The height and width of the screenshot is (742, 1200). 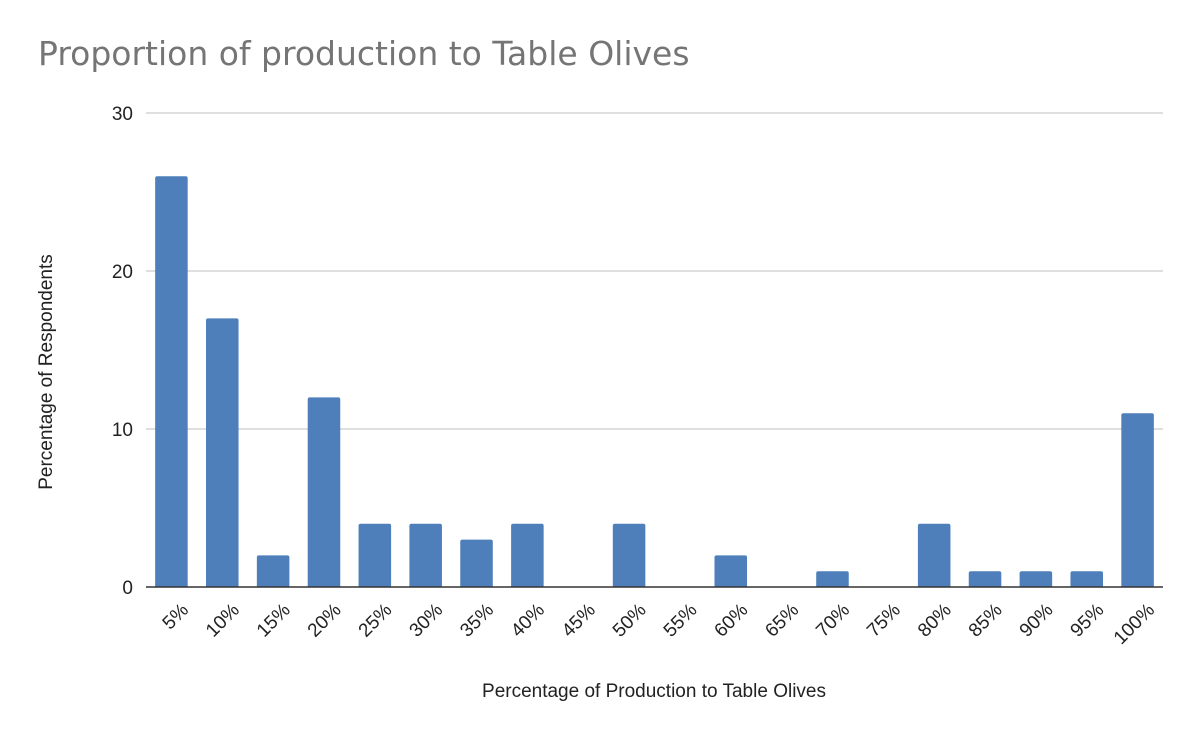 I want to click on x-tick-label: 100%, so click(x=1134, y=624).